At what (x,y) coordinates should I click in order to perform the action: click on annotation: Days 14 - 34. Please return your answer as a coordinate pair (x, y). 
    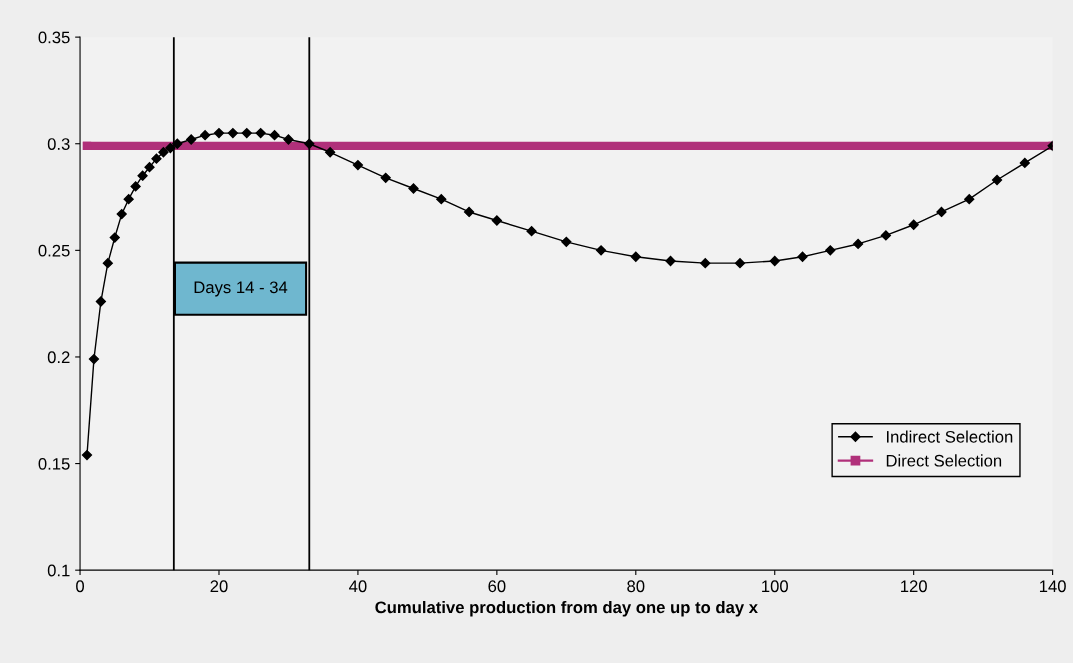
    Looking at the image, I should click on (241, 289).